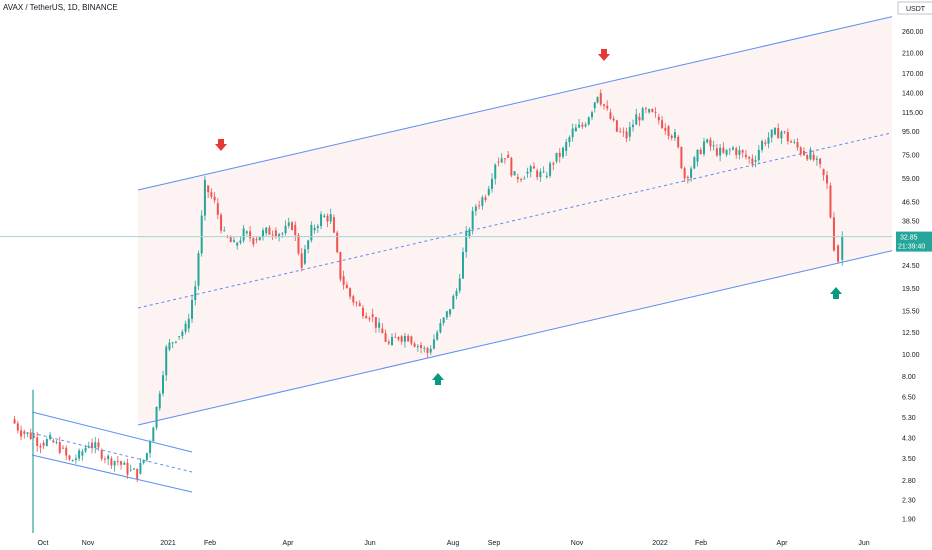  Describe the element at coordinates (909, 519) in the screenshot. I see `price-tick-label: 1.90` at that location.